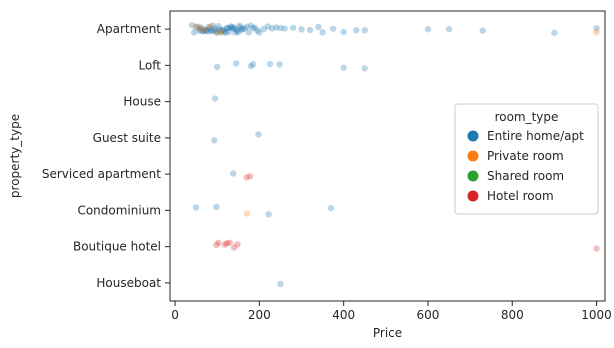 The image size is (614, 348). Describe the element at coordinates (473, 136) in the screenshot. I see `legend-marker-entire-home-apt` at that location.